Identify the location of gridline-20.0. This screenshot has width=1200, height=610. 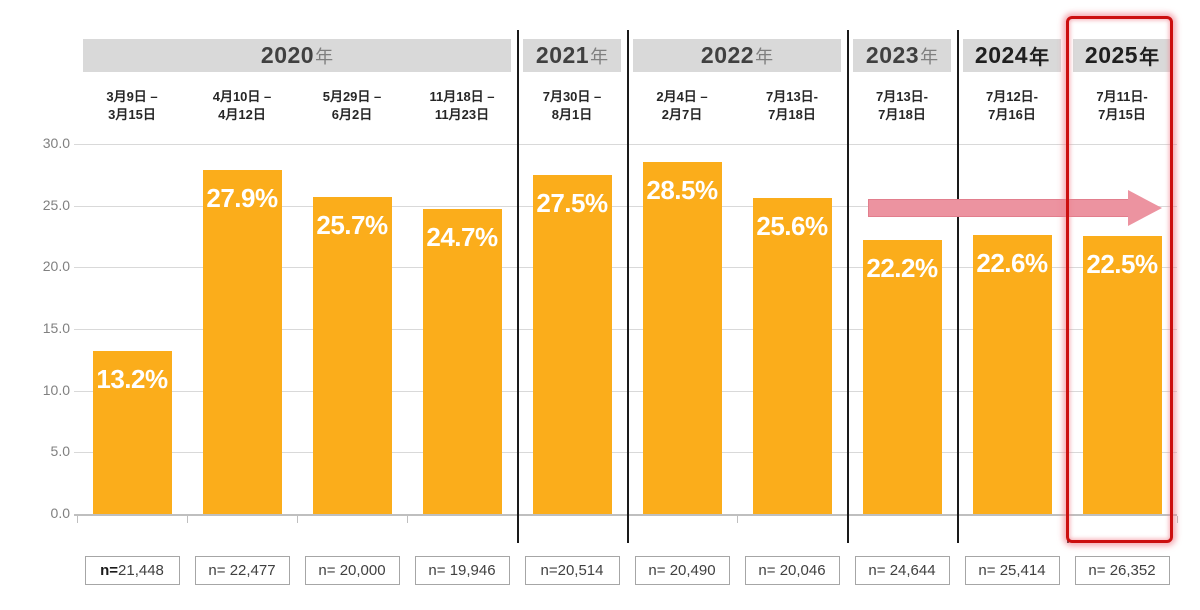
(625, 267).